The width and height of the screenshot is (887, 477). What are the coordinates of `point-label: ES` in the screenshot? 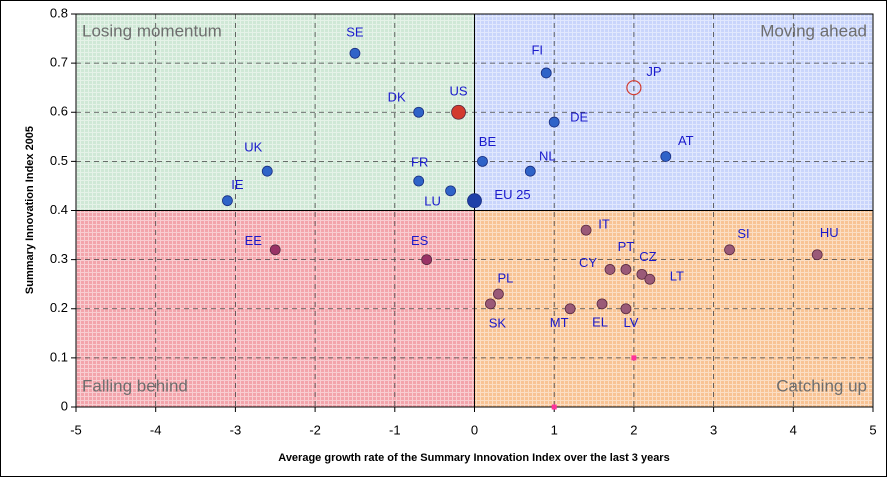 It's located at (420, 240).